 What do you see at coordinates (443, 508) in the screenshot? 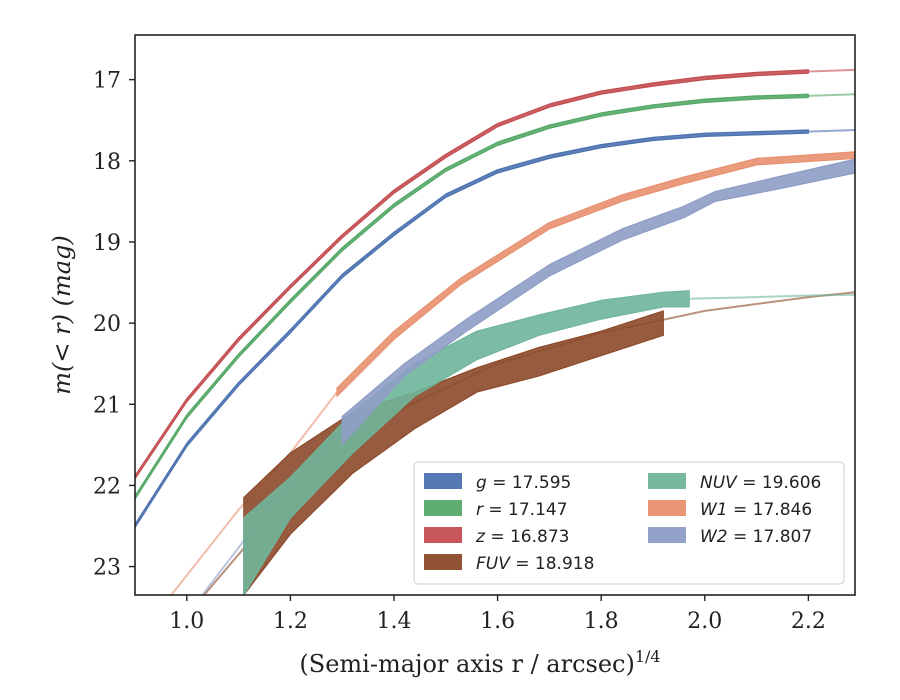
I see `legend-swatch-r` at bounding box center [443, 508].